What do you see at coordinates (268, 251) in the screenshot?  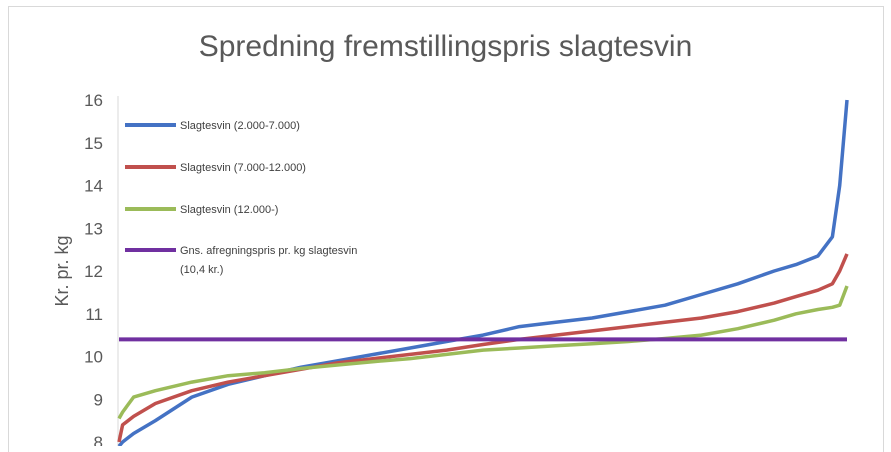 I see `legend-label-4-line-1: Gns. afregningspris pr. kg slagtesvin` at bounding box center [268, 251].